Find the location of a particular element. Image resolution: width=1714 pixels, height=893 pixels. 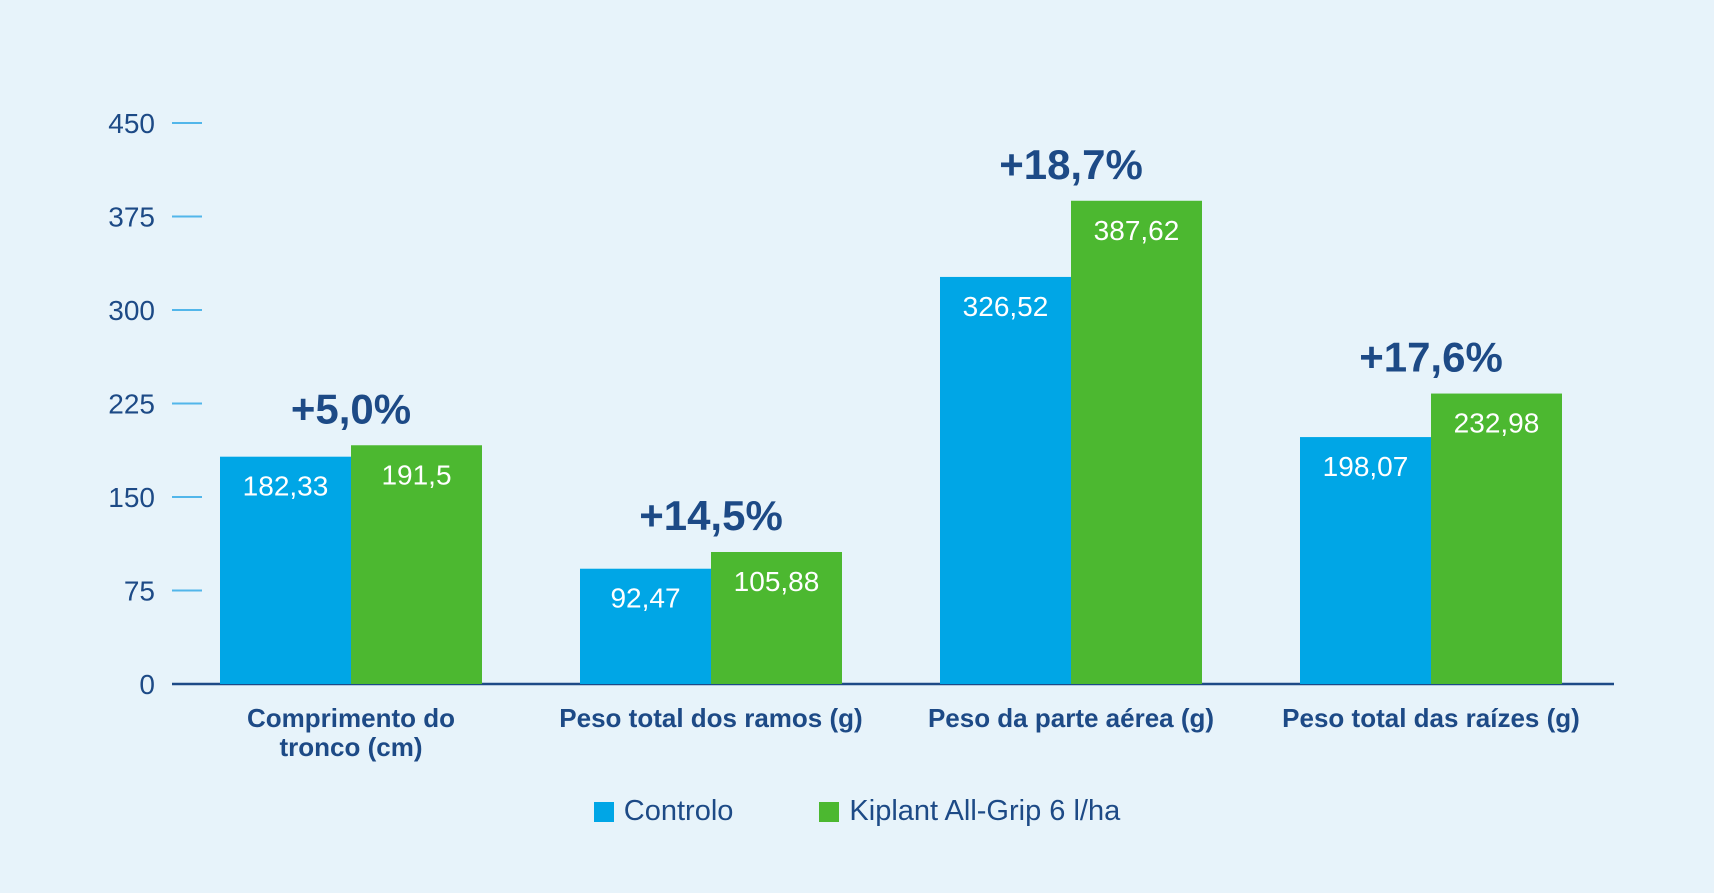

x-category-label: tronco (cm) is located at coordinates (351, 747).